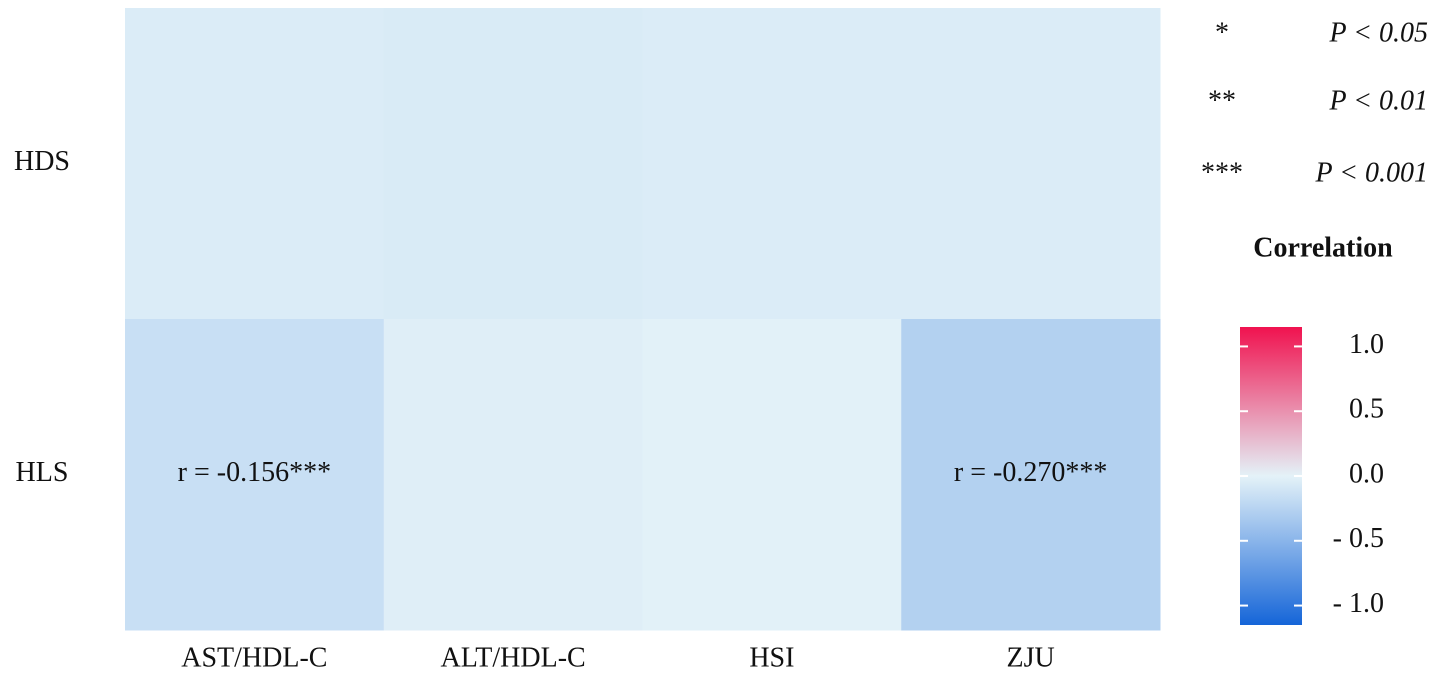 This screenshot has height=682, width=1441. I want to click on significance-symbol: *, so click(1222, 32).